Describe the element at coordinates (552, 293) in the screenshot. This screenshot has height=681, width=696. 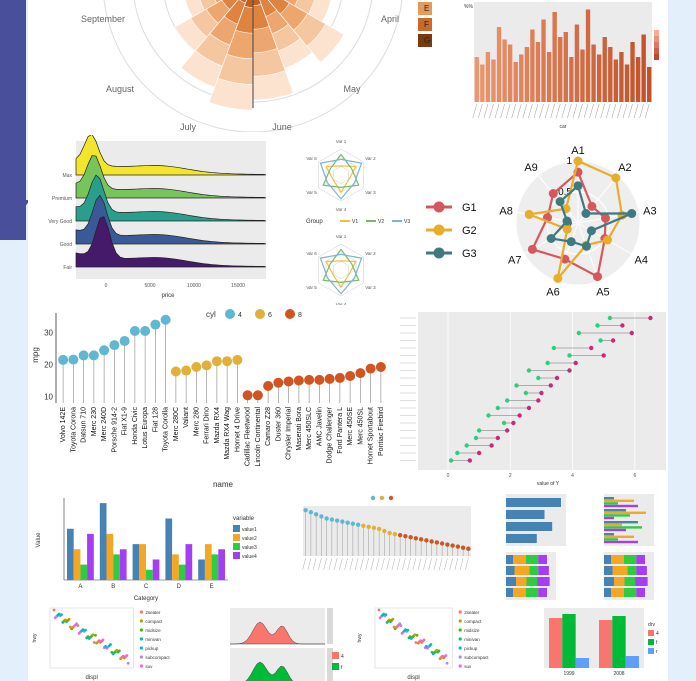
I see `axis-label: A6` at that location.